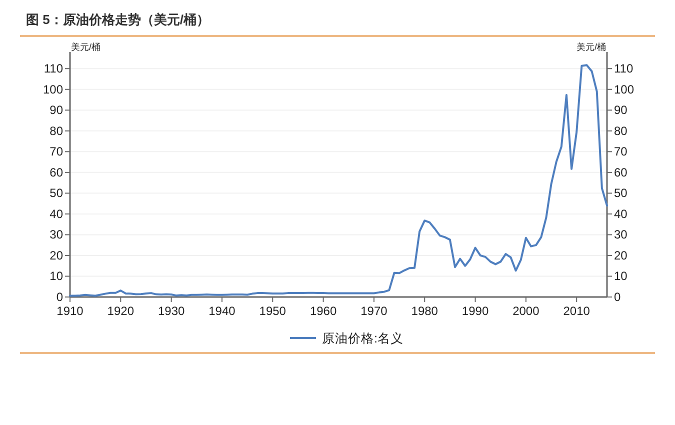 The height and width of the screenshot is (425, 675). What do you see at coordinates (424, 311) in the screenshot?
I see `x-tick-label: 1980` at bounding box center [424, 311].